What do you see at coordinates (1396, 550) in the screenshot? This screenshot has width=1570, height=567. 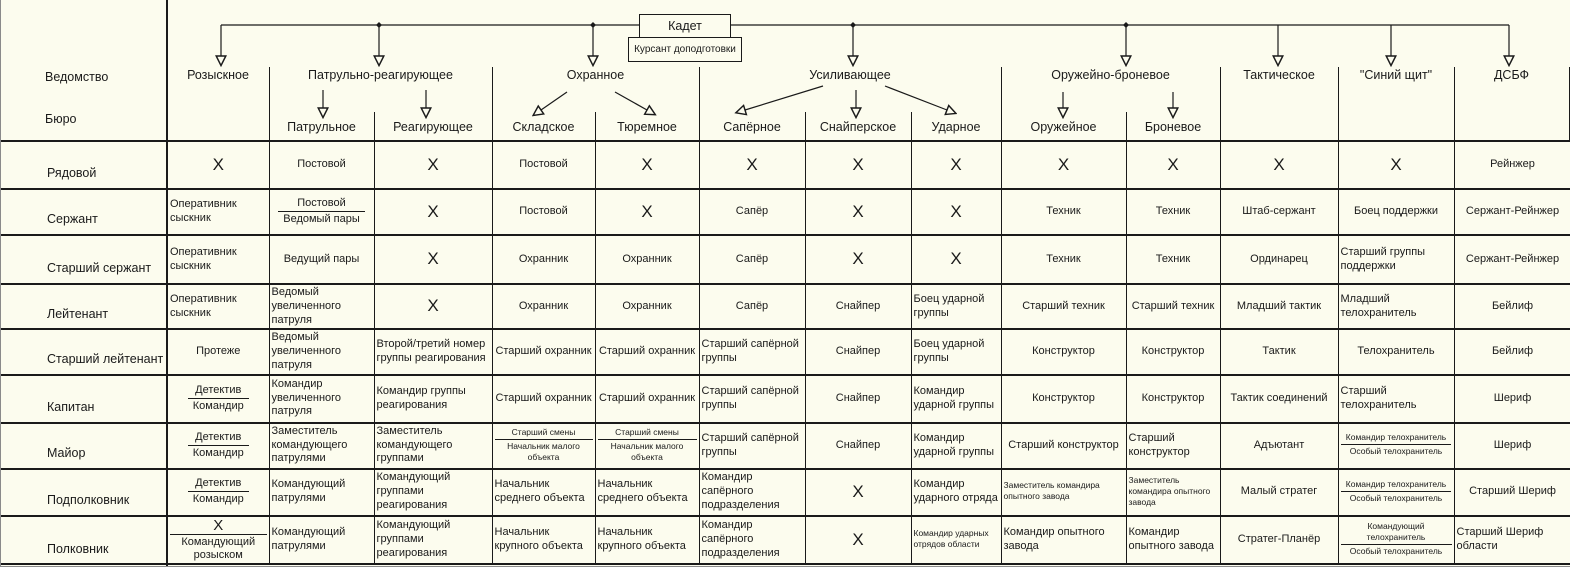 I see `split-bottom: Особый телохранитель` at bounding box center [1396, 550].